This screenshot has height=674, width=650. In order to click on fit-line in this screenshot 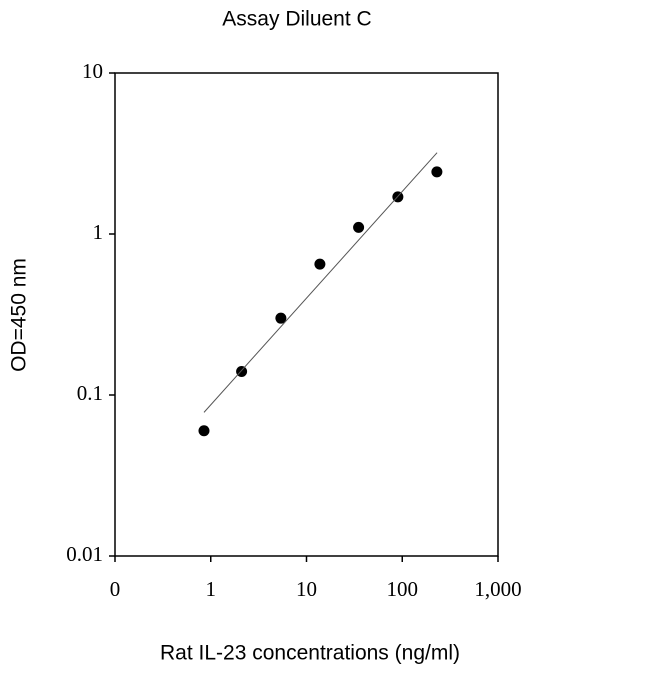, I will do `click(320, 282)`.